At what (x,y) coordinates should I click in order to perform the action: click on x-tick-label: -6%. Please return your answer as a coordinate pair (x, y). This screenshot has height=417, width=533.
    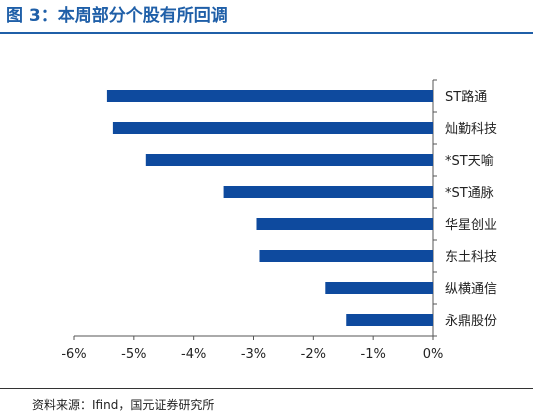
    Looking at the image, I should click on (73, 354).